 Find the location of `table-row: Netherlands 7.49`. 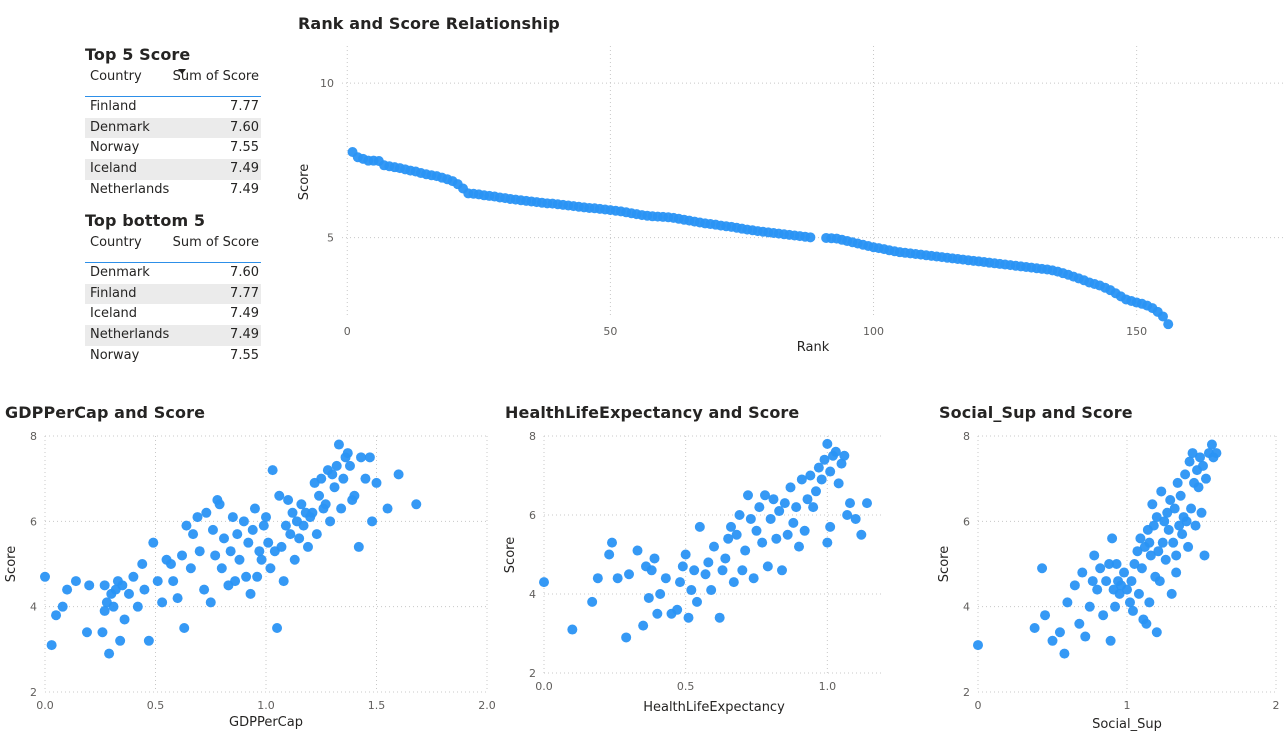

table-row: Netherlands 7.49 is located at coordinates (173, 190).